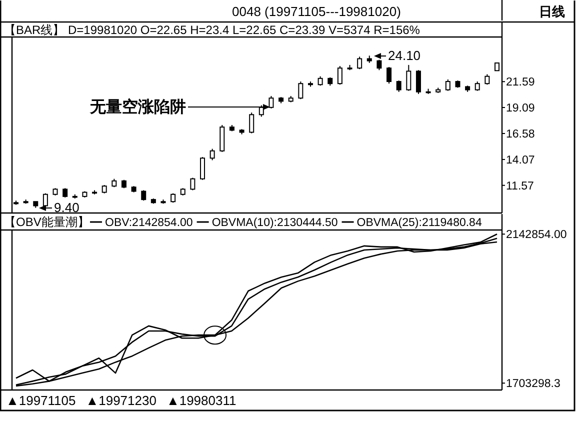 The height and width of the screenshot is (422, 581). What do you see at coordinates (520, 160) in the screenshot?
I see `y-tick-label: 14.07` at bounding box center [520, 160].